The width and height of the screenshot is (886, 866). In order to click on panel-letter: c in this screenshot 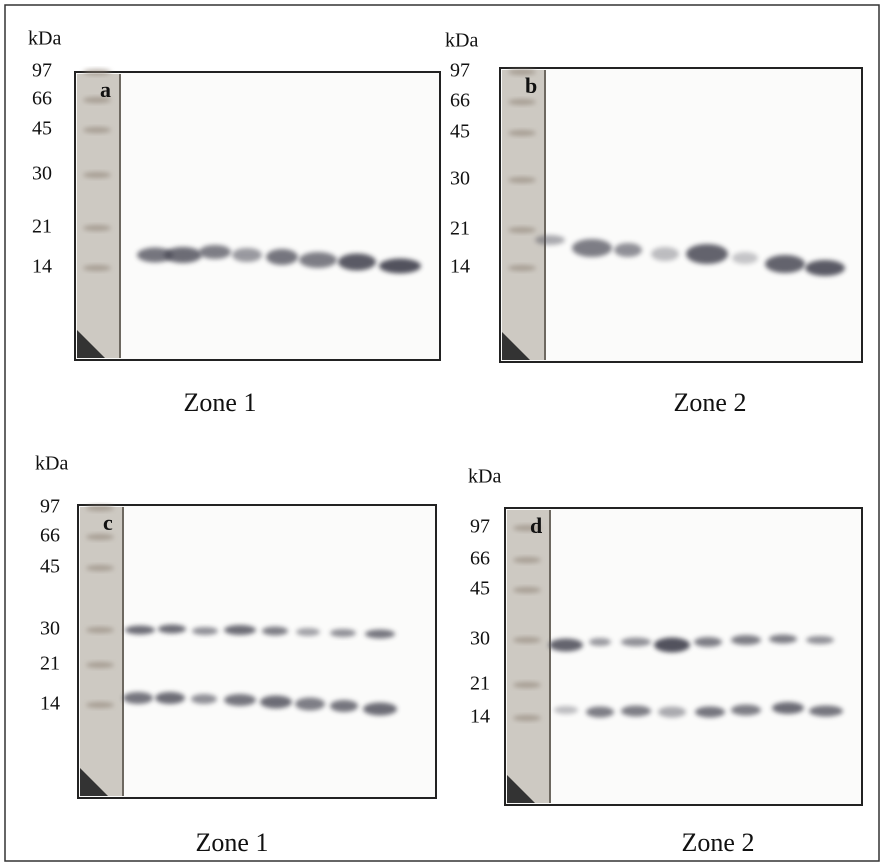, I will do `click(108, 522)`.